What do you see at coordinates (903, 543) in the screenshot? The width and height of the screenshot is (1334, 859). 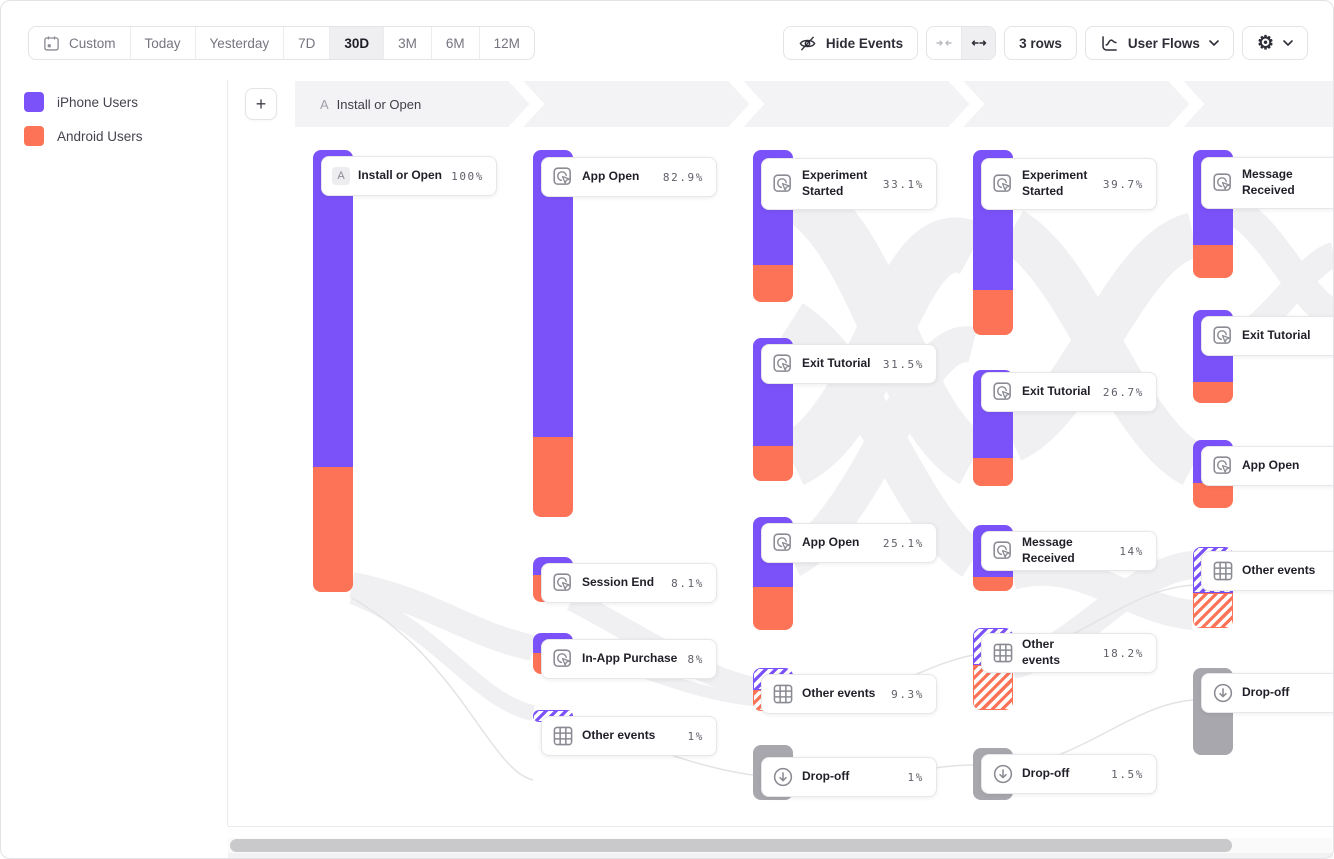 I see `node-percentage: 25.1%` at bounding box center [903, 543].